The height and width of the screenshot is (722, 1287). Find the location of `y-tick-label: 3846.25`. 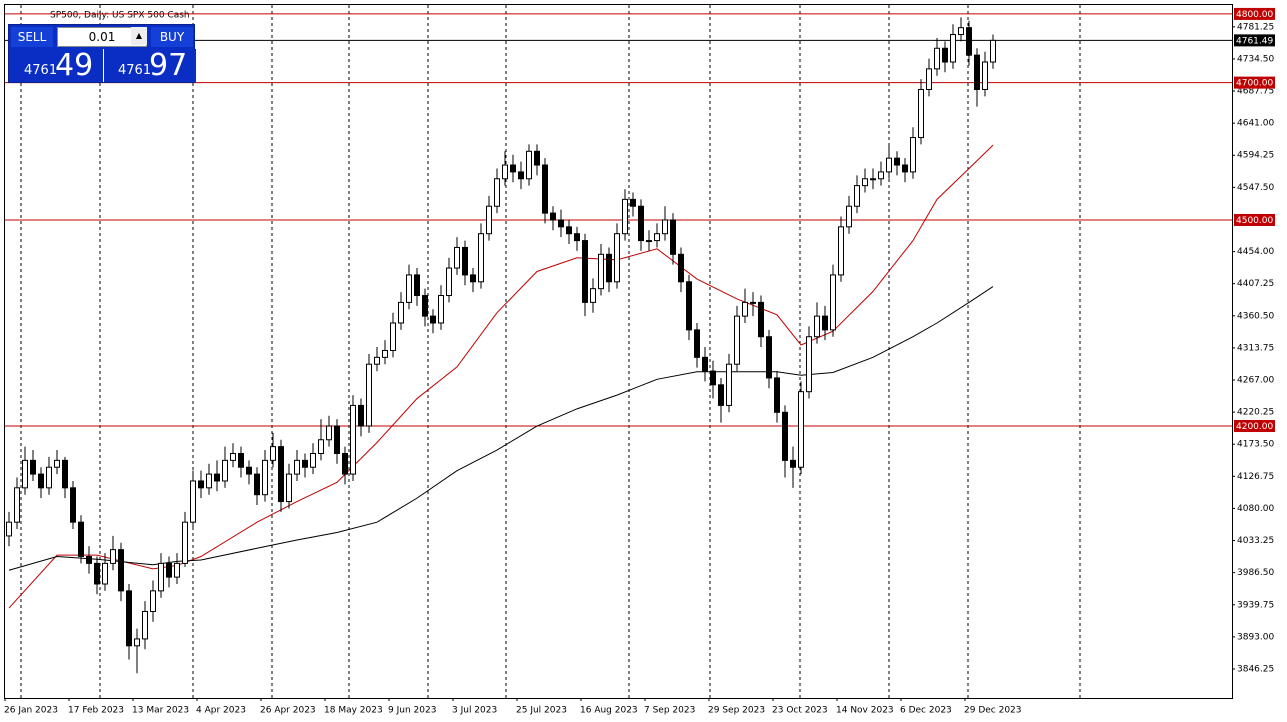

y-tick-label: 3846.25 is located at coordinates (1255, 669).